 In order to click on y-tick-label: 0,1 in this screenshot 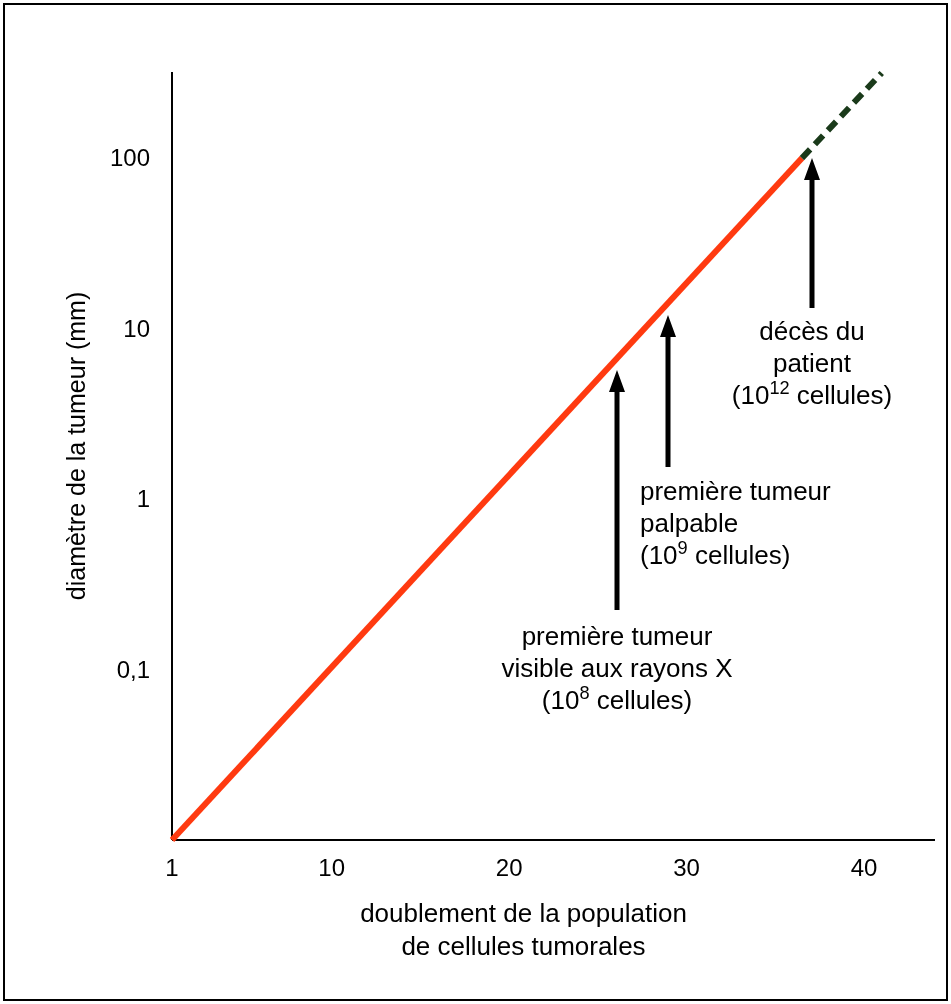, I will do `click(133, 669)`.